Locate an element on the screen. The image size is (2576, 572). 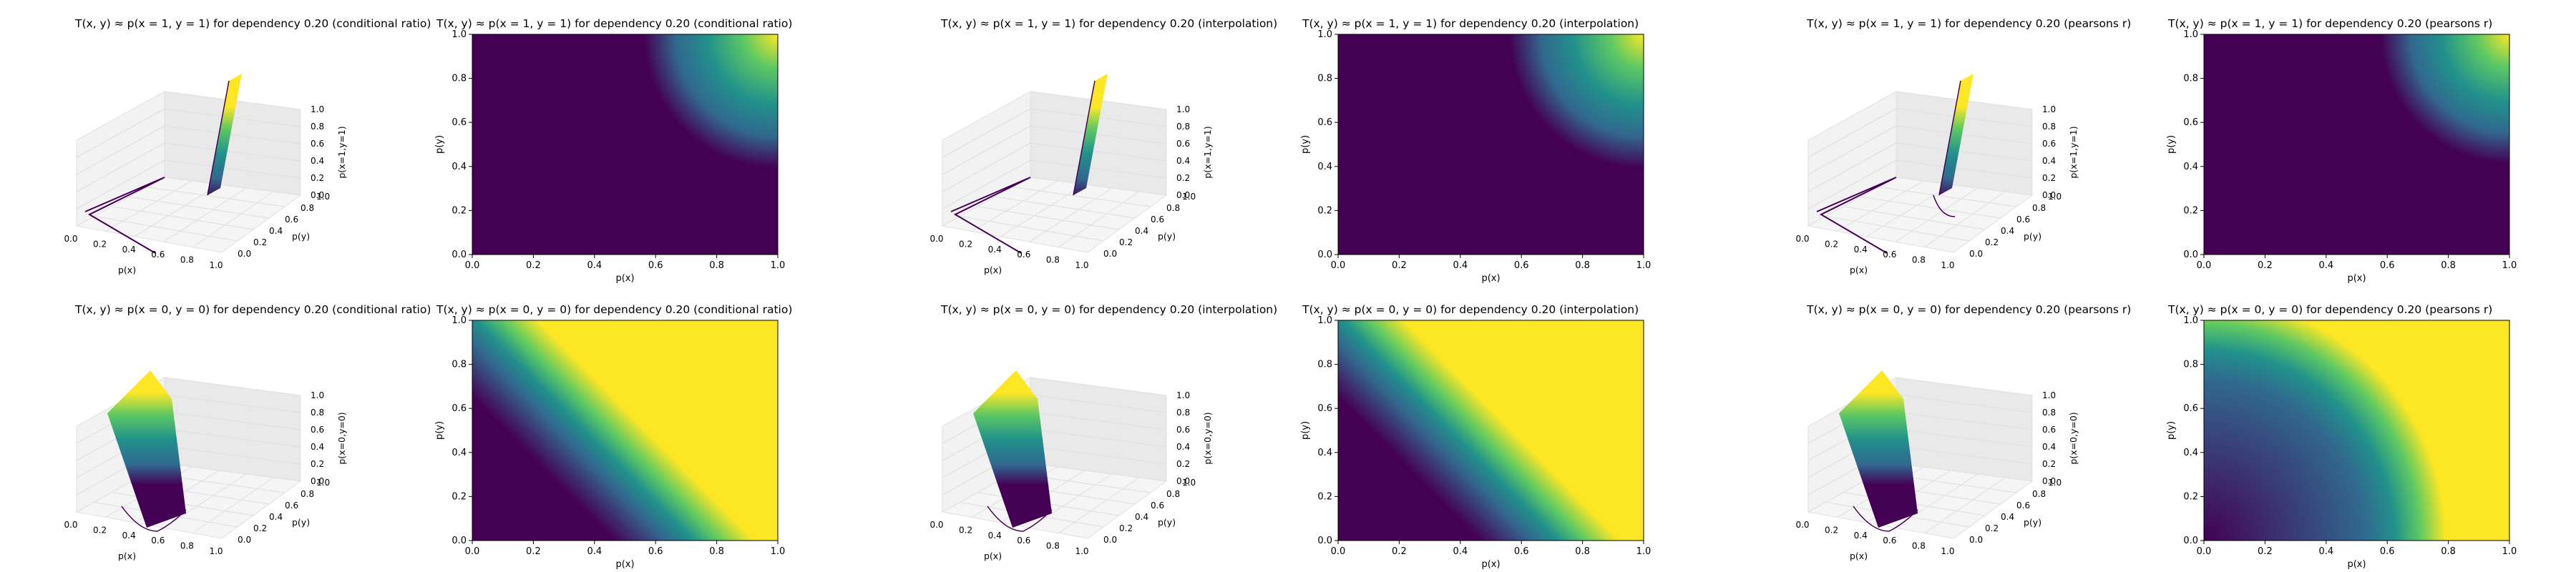
z-axis-label: p(x=1,y=1) is located at coordinates (341, 152).